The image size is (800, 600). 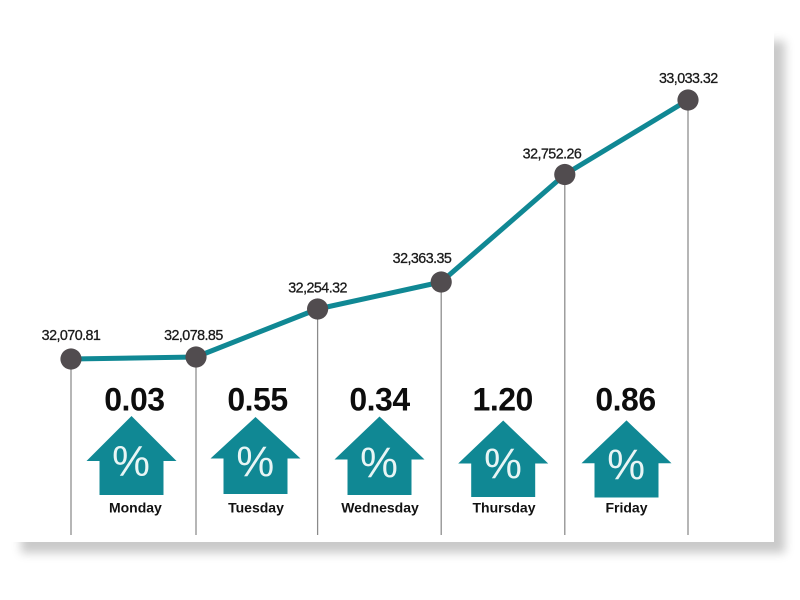 What do you see at coordinates (422, 259) in the screenshot?
I see `svg-text: 32,363.35` at bounding box center [422, 259].